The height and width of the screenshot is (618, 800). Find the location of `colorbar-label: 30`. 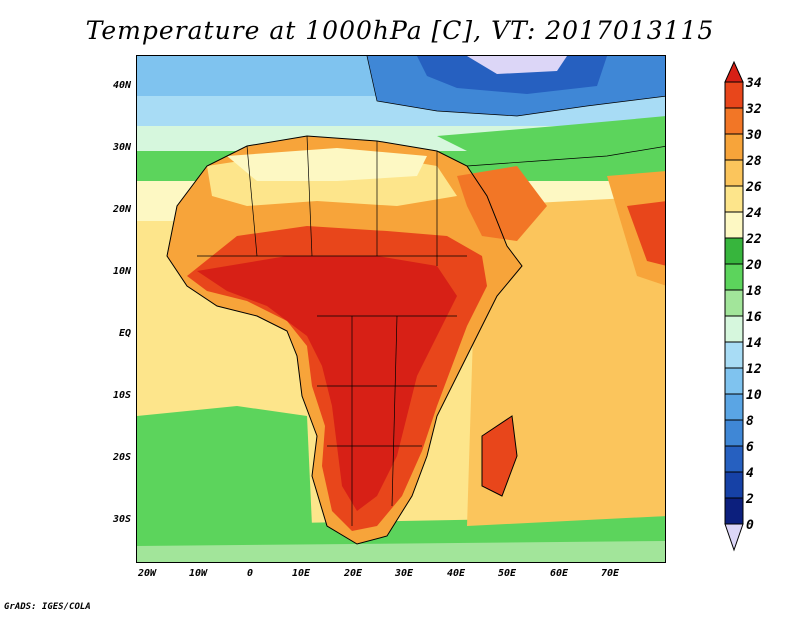

colorbar-label: 30 is located at coordinates (754, 135).